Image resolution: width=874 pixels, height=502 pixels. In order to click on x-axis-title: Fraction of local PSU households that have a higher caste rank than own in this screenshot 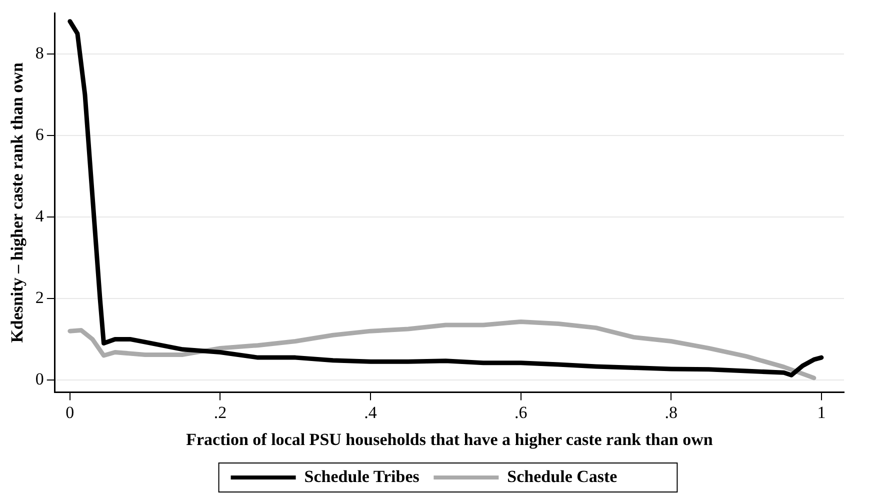, I will do `click(450, 440)`.